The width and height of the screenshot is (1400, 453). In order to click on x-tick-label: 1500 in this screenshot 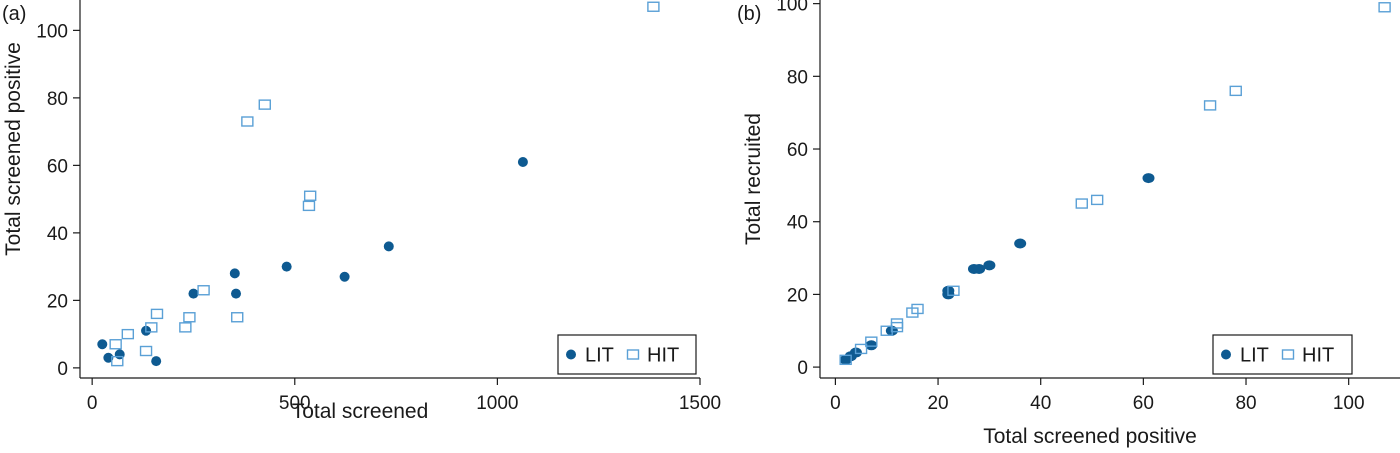, I will do `click(700, 403)`.